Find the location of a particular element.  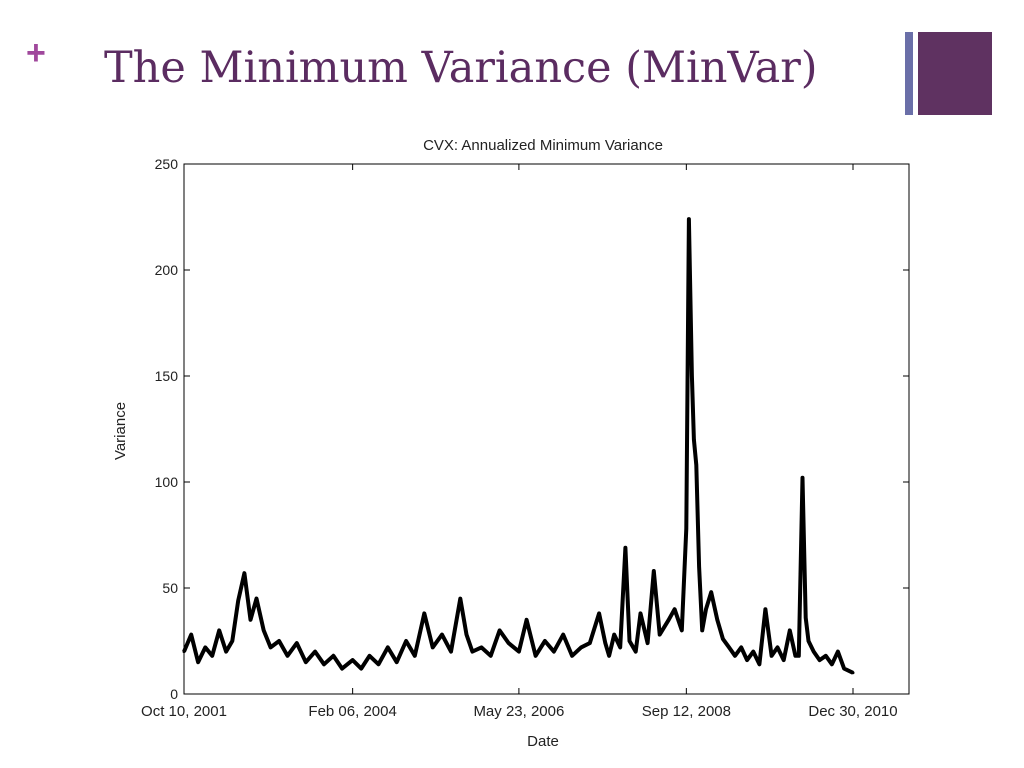

x-tick-label: Sep 12, 2008 is located at coordinates (686, 711).